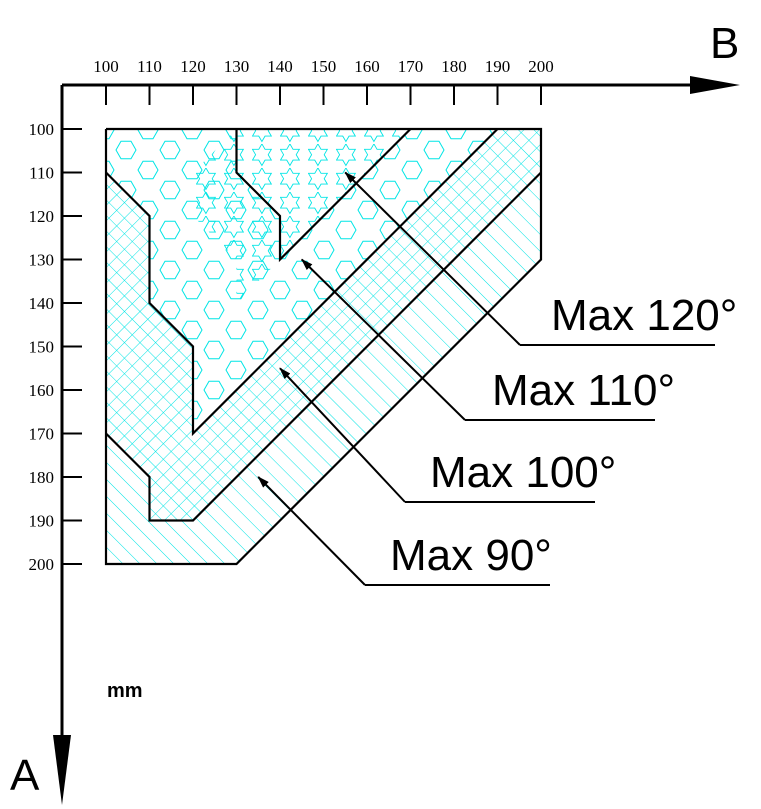 The height and width of the screenshot is (809, 761). I want to click on a-axis-tick-label: 140, so click(42, 303).